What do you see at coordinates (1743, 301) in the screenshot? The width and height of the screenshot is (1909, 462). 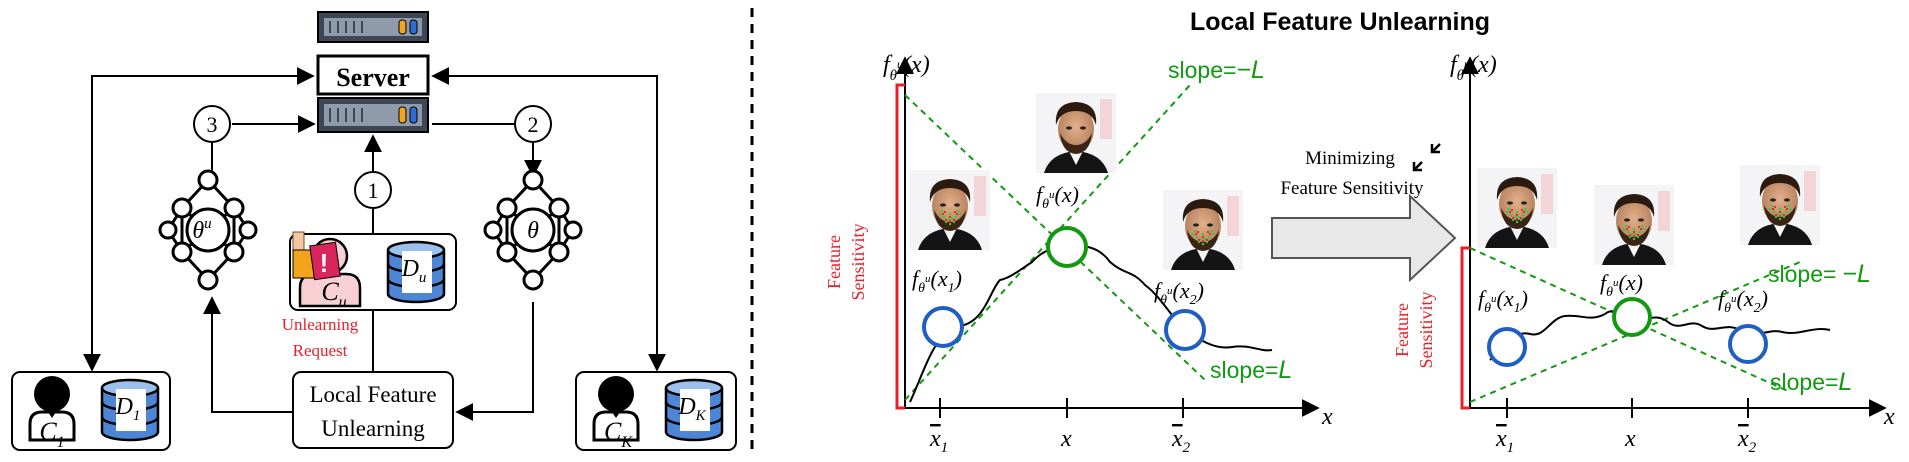 I see `right-plot-point-label-2: fθu(x2)` at bounding box center [1743, 301].